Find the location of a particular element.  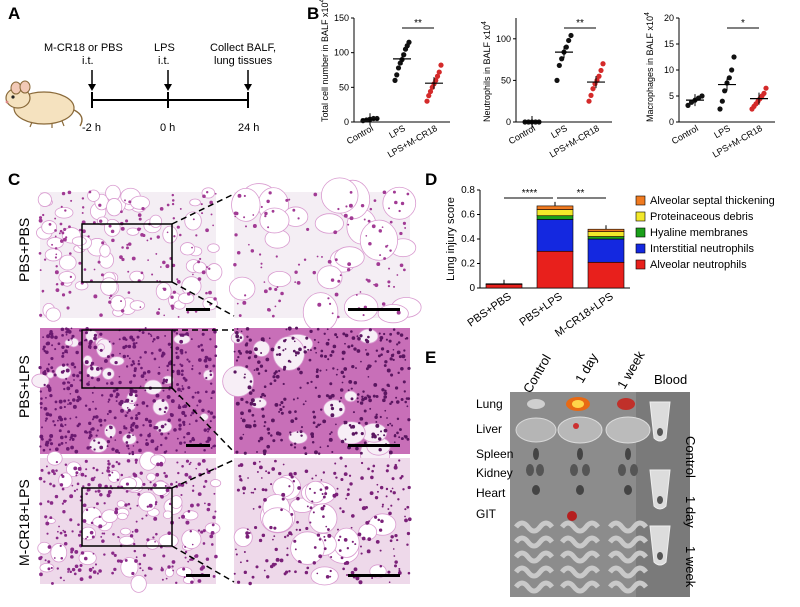

imaging-col-blood: Blood is located at coordinates (671, 379).